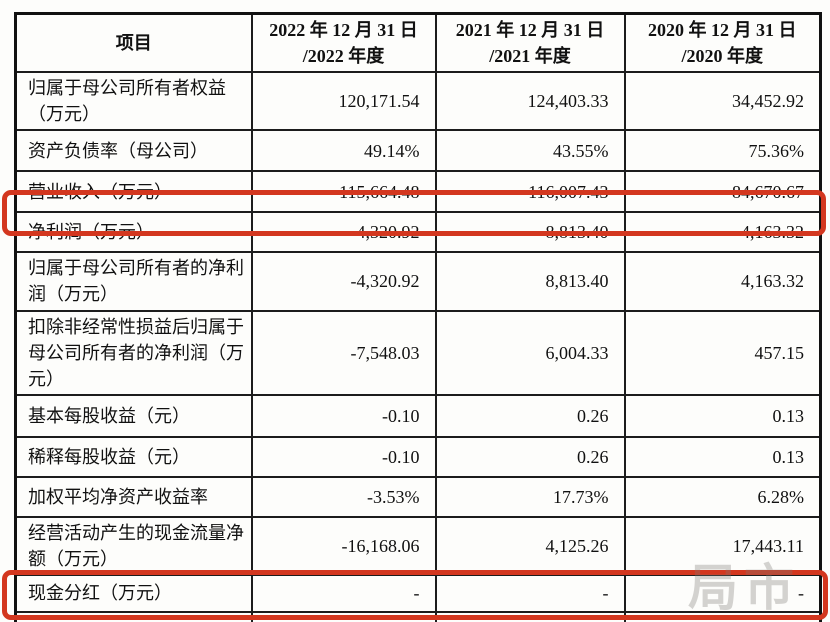 The image size is (830, 622). What do you see at coordinates (722, 56) in the screenshot?
I see `header-2020-year: /2020 年度` at bounding box center [722, 56].